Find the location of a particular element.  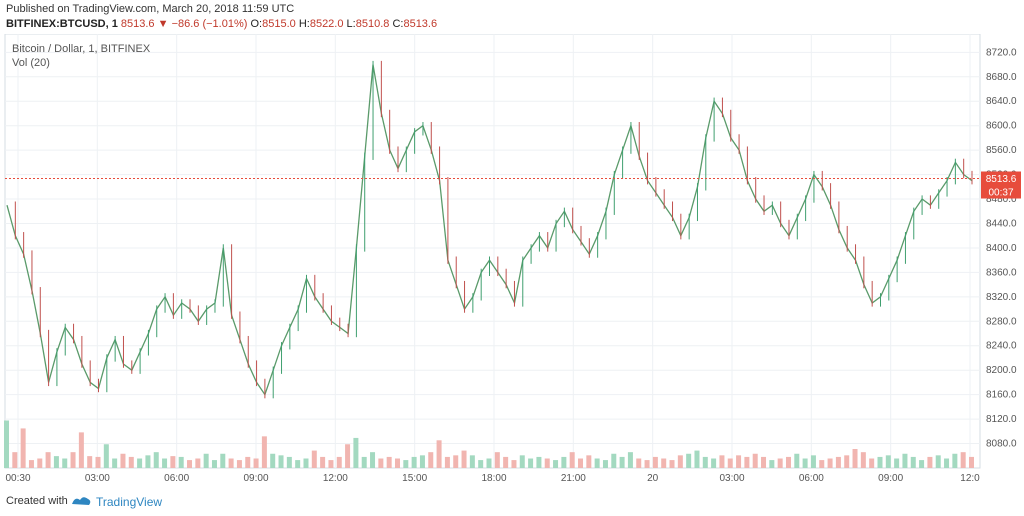

last-price-marker: 8513.6 00:37 is located at coordinates (1001, 185).